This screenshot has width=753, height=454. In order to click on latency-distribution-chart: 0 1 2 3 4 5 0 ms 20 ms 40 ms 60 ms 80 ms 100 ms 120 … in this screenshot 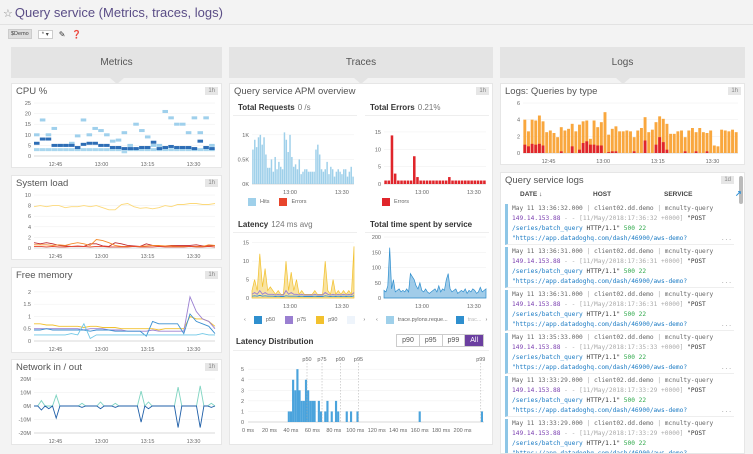, I will do `click(361, 393)`.